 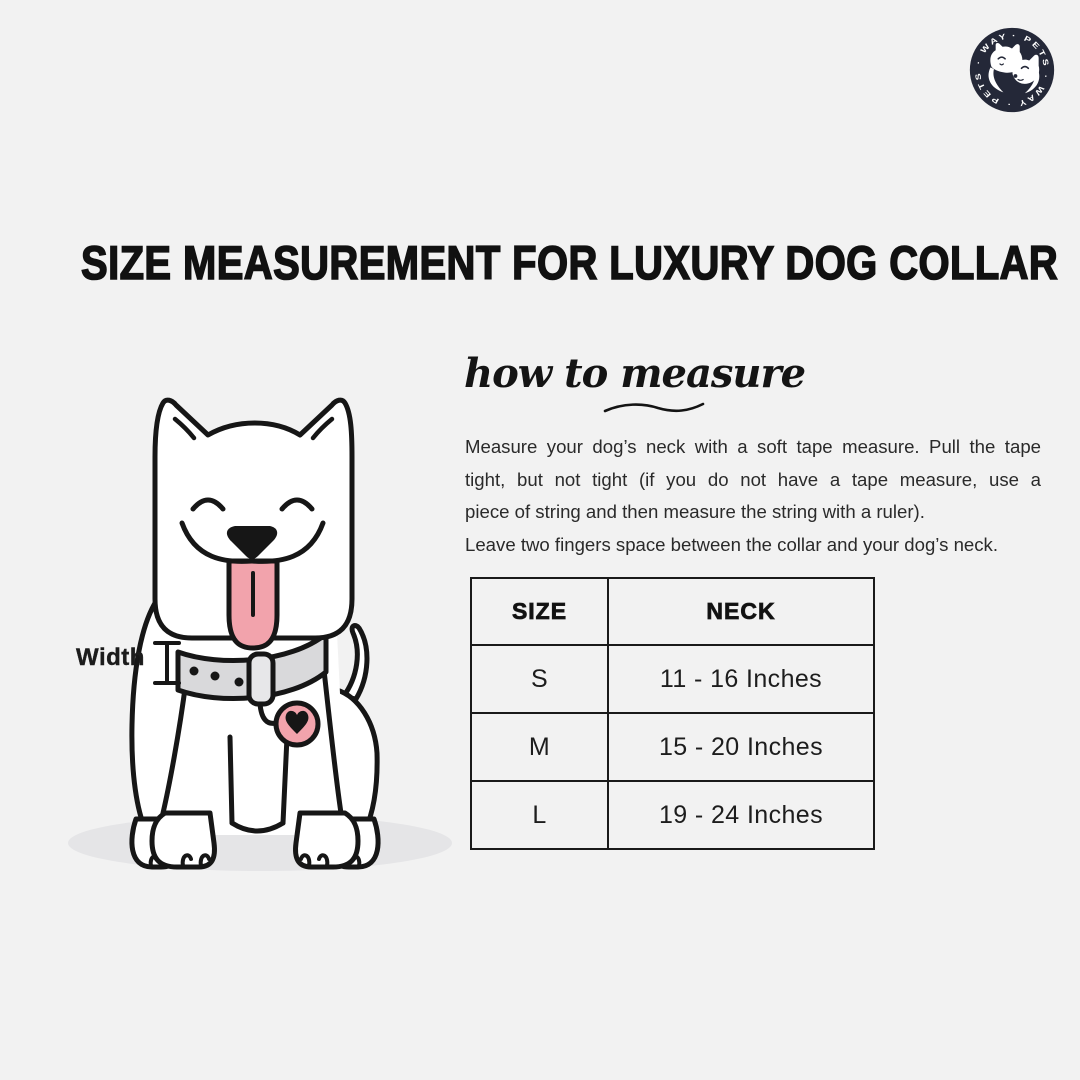 I want to click on neck-cell: 19 - 24 Inches, so click(x=741, y=815).